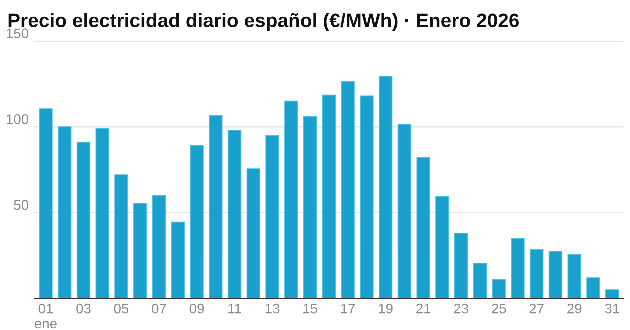  What do you see at coordinates (17, 119) in the screenshot?
I see `y-tick-label: 100` at bounding box center [17, 119].